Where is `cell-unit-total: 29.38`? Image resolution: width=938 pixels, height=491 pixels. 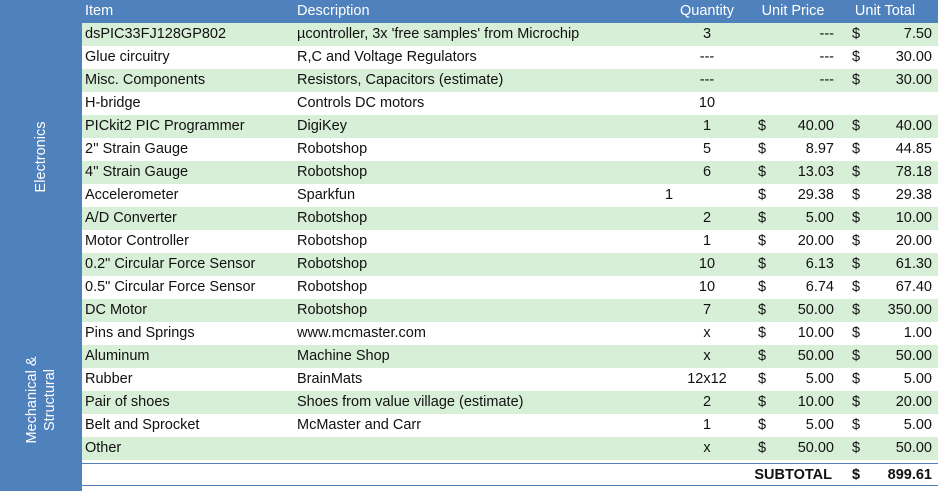 cell-unit-total: 29.38 is located at coordinates (913, 195).